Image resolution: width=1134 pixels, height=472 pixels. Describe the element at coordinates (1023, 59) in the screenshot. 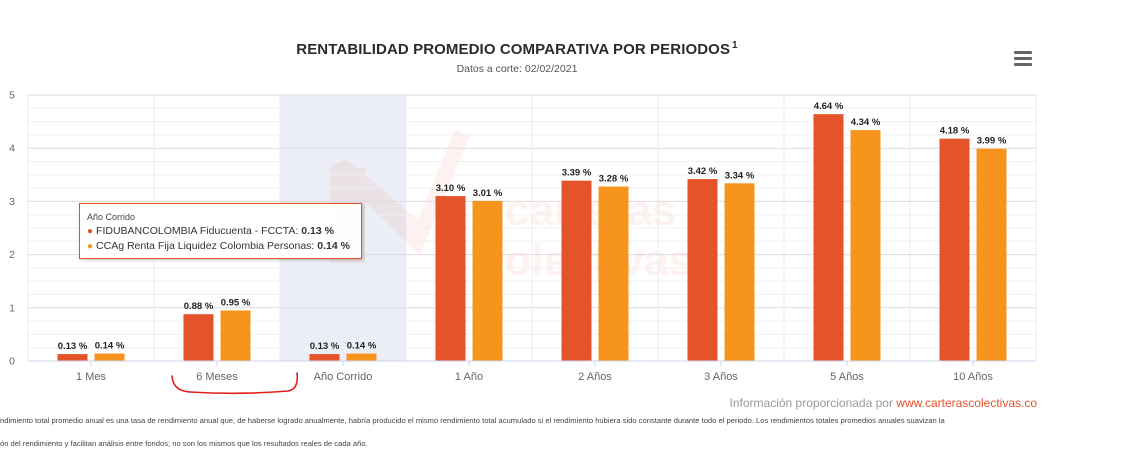

I see `menu-icon` at that location.